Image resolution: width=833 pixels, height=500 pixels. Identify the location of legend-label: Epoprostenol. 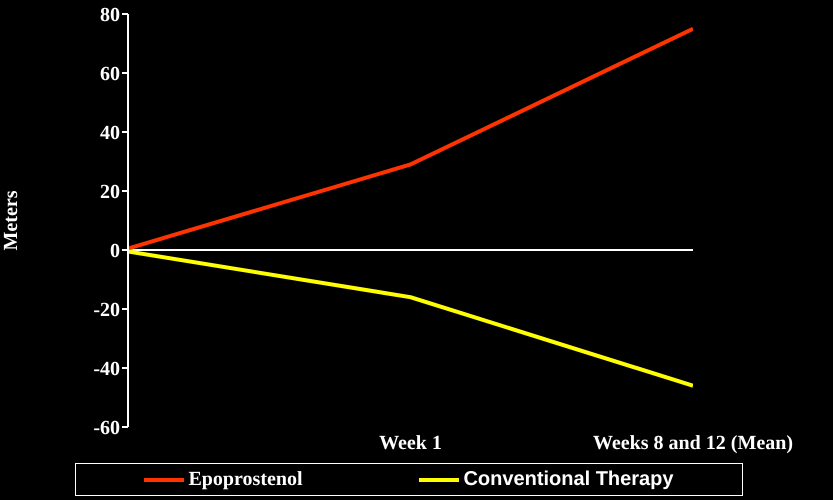
(245, 479).